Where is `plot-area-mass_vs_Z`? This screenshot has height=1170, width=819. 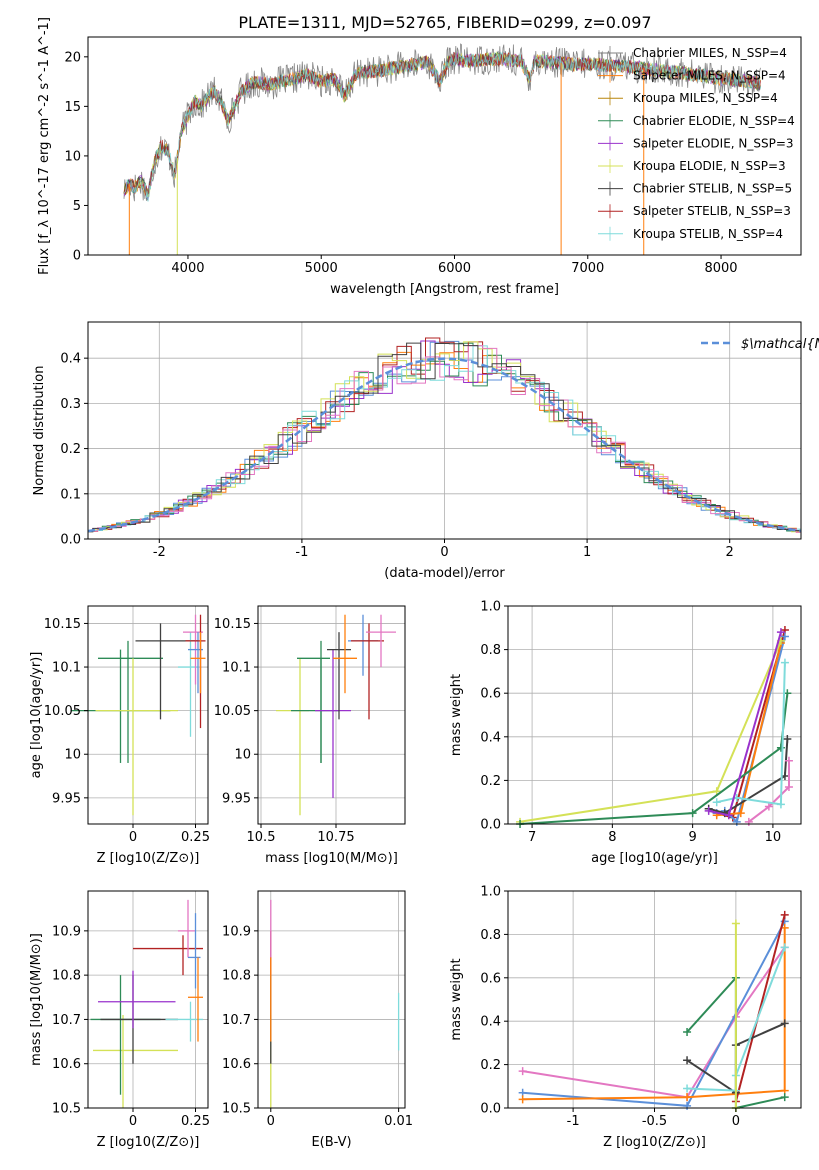 plot-area-mass_vs_Z is located at coordinates (146, 1003).